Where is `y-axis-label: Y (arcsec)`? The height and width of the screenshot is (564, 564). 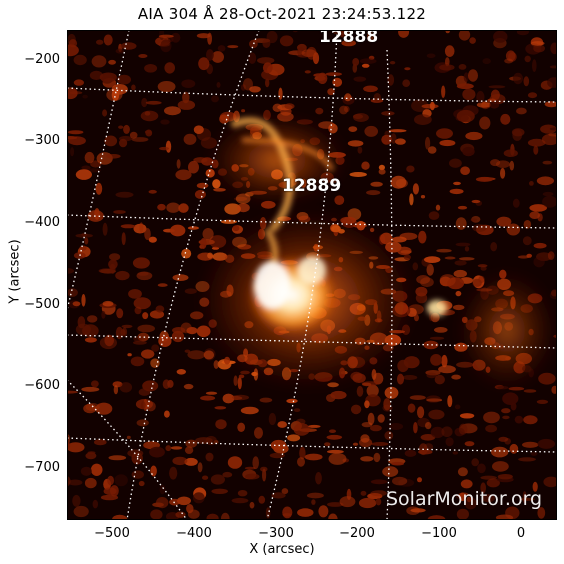 y-axis-label: Y (arcsec) is located at coordinates (15, 271).